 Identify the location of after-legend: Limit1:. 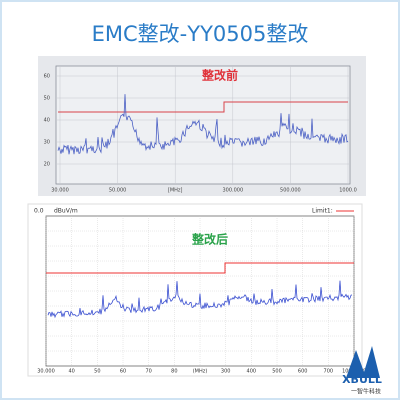
(322, 211).